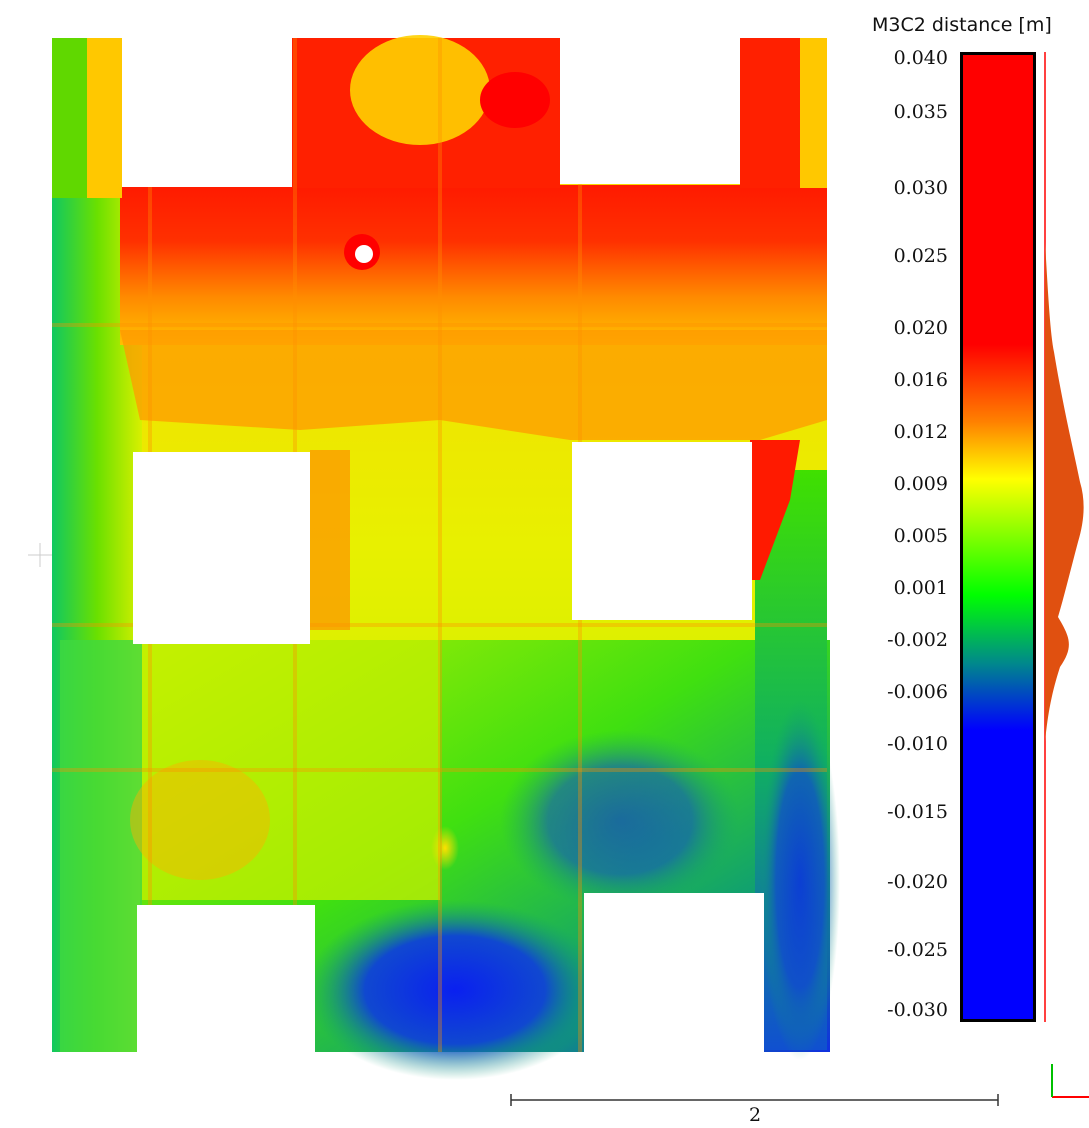 Image resolution: width=1089 pixels, height=1128 pixels. I want to click on colorbar, so click(998, 537).